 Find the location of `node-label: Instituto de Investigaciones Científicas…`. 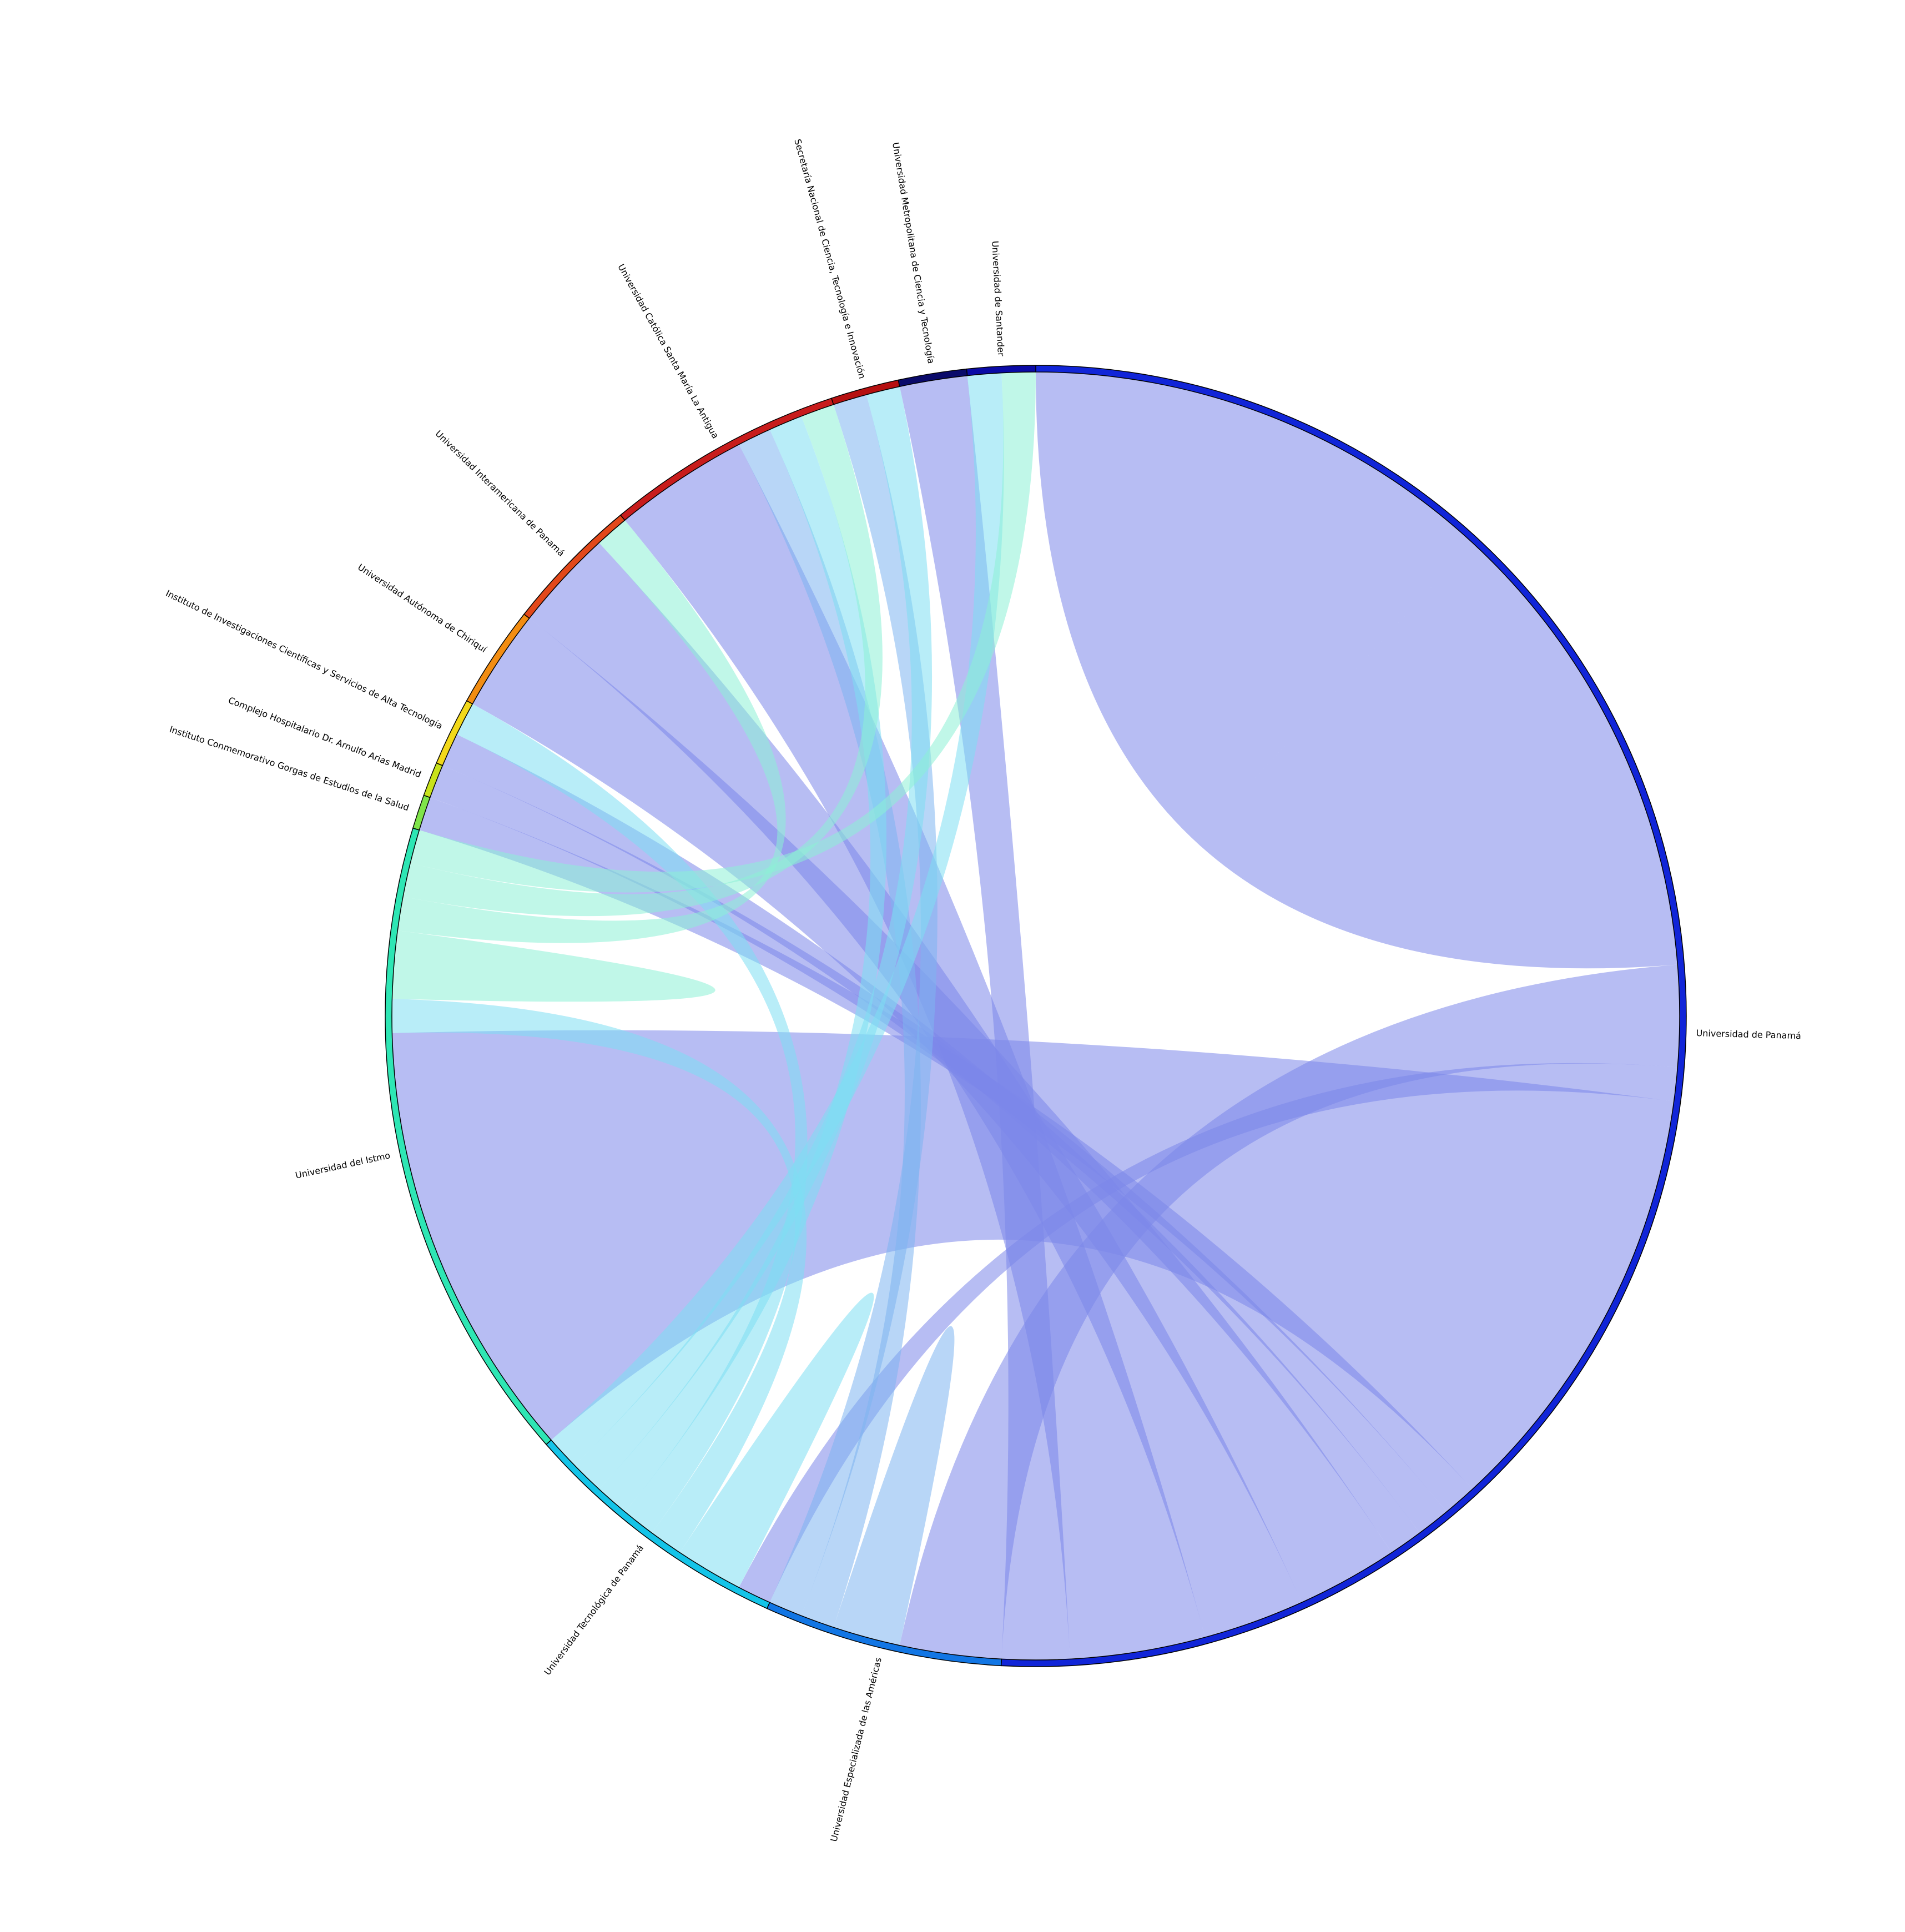

node-label: Instituto de Investigaciones Científicas… is located at coordinates (304, 659).